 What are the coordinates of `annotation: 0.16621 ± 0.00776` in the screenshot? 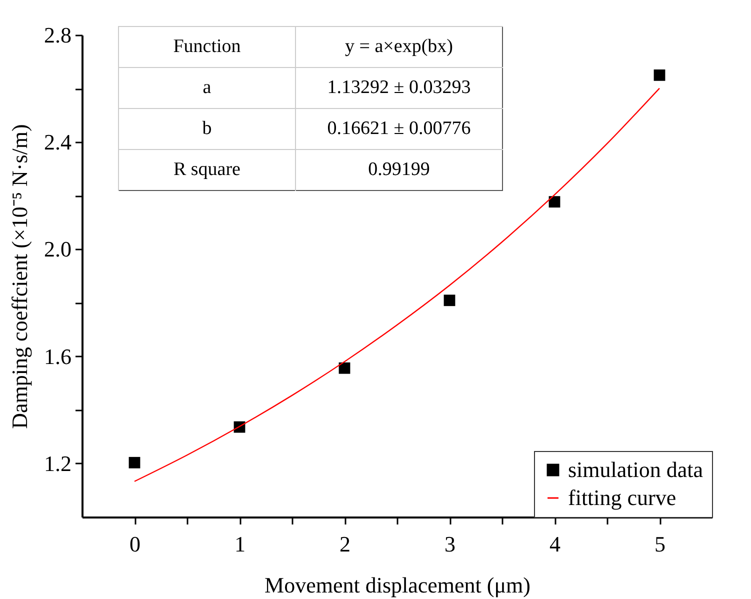 It's located at (399, 129).